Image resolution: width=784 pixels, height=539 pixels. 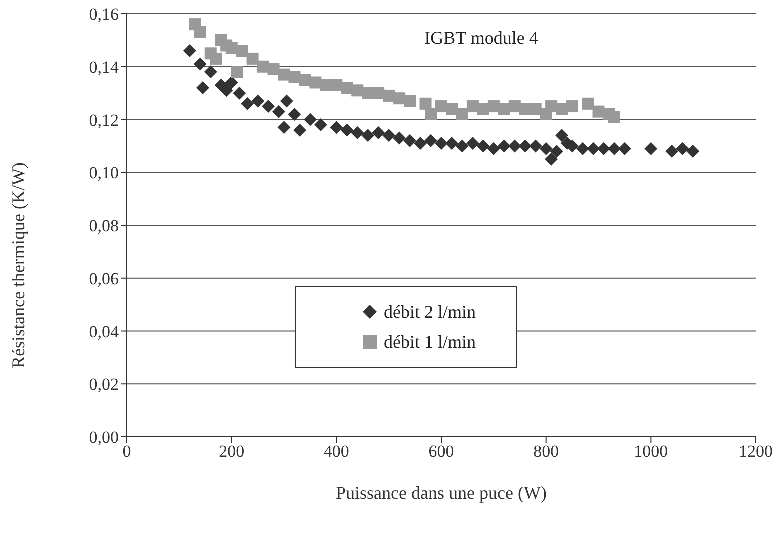 I want to click on y-tick-label: 0,04, so click(x=104, y=332).